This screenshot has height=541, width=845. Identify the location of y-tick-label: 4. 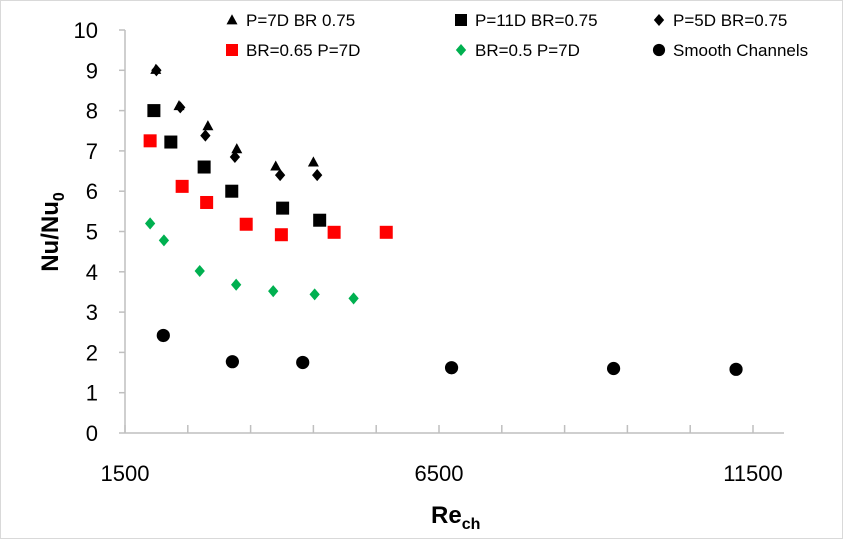
(92, 272).